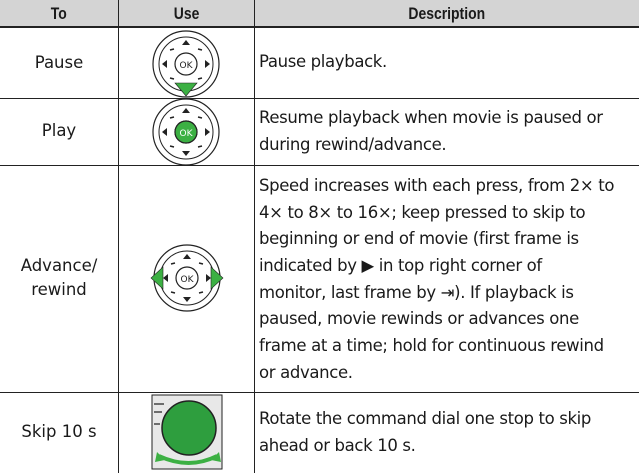  I want to click on header-use: Use, so click(186, 13).